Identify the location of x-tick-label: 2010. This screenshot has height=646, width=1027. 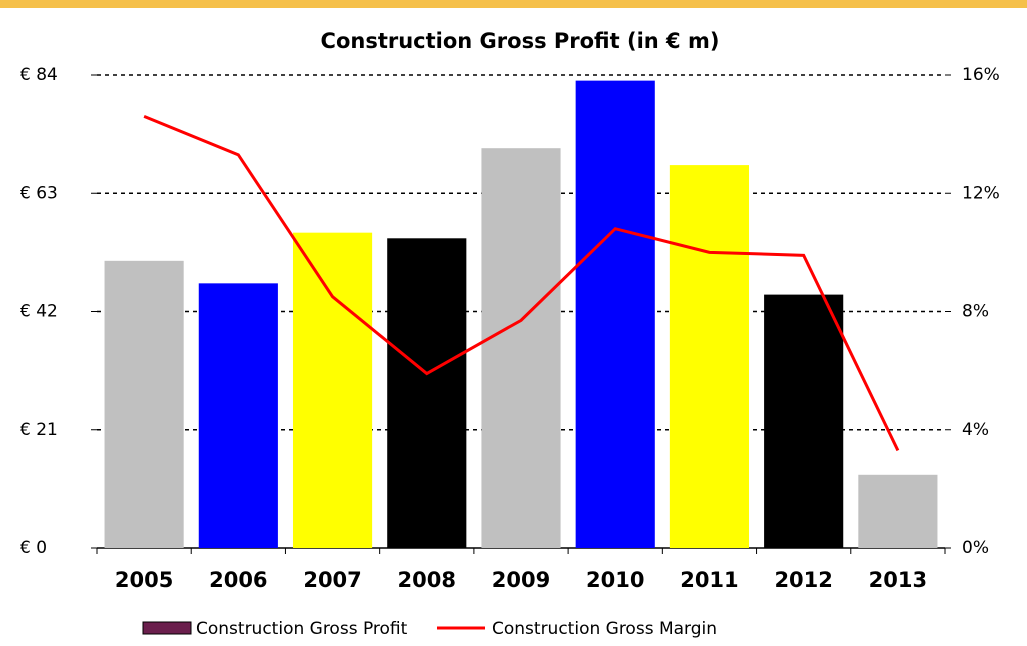
(615, 580).